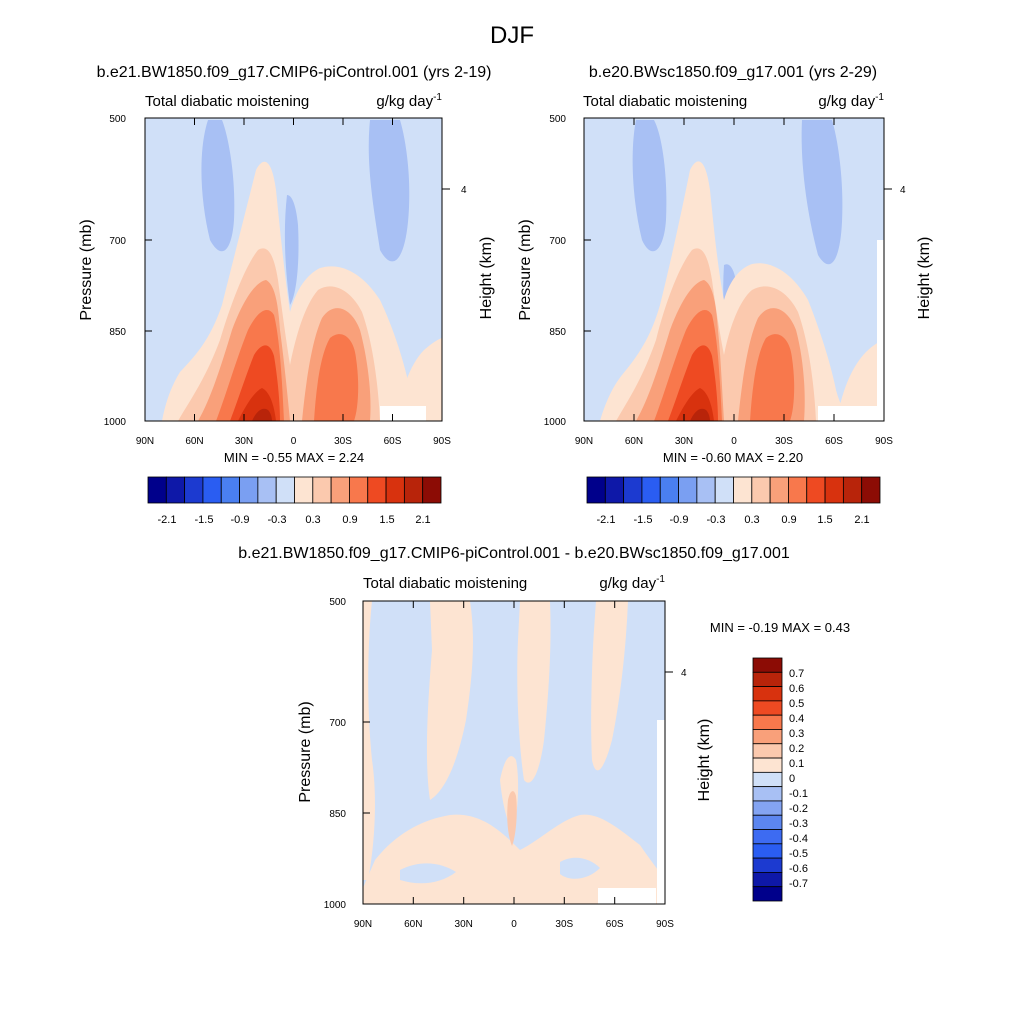 Image resolution: width=1024 pixels, height=1024 pixels. What do you see at coordinates (780, 627) in the screenshot?
I see `panel-c-stats: MIN = -0.19 MAX = 0.43` at bounding box center [780, 627].